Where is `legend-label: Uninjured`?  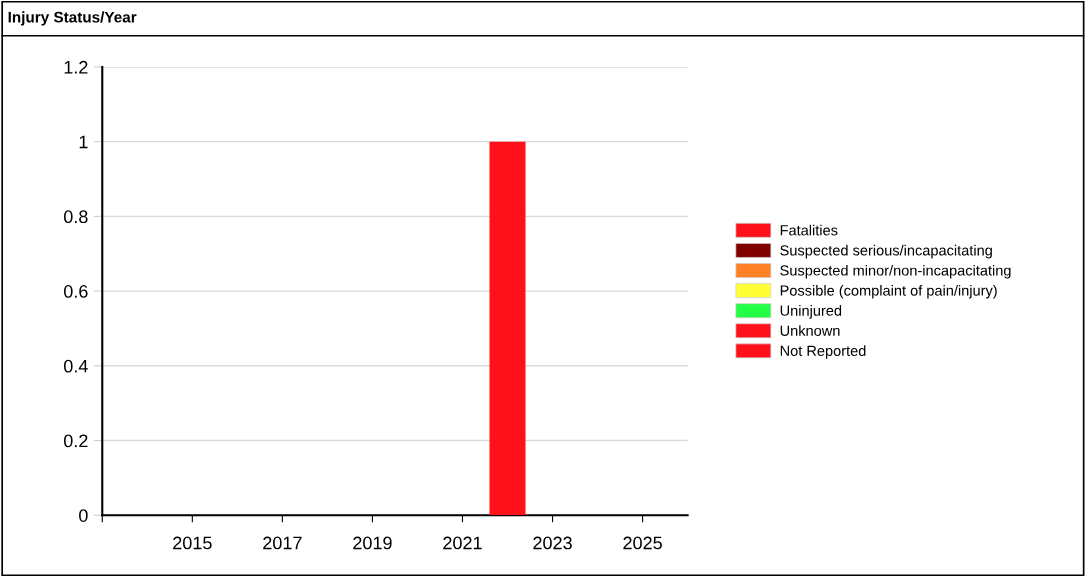 legend-label: Uninjured is located at coordinates (811, 312).